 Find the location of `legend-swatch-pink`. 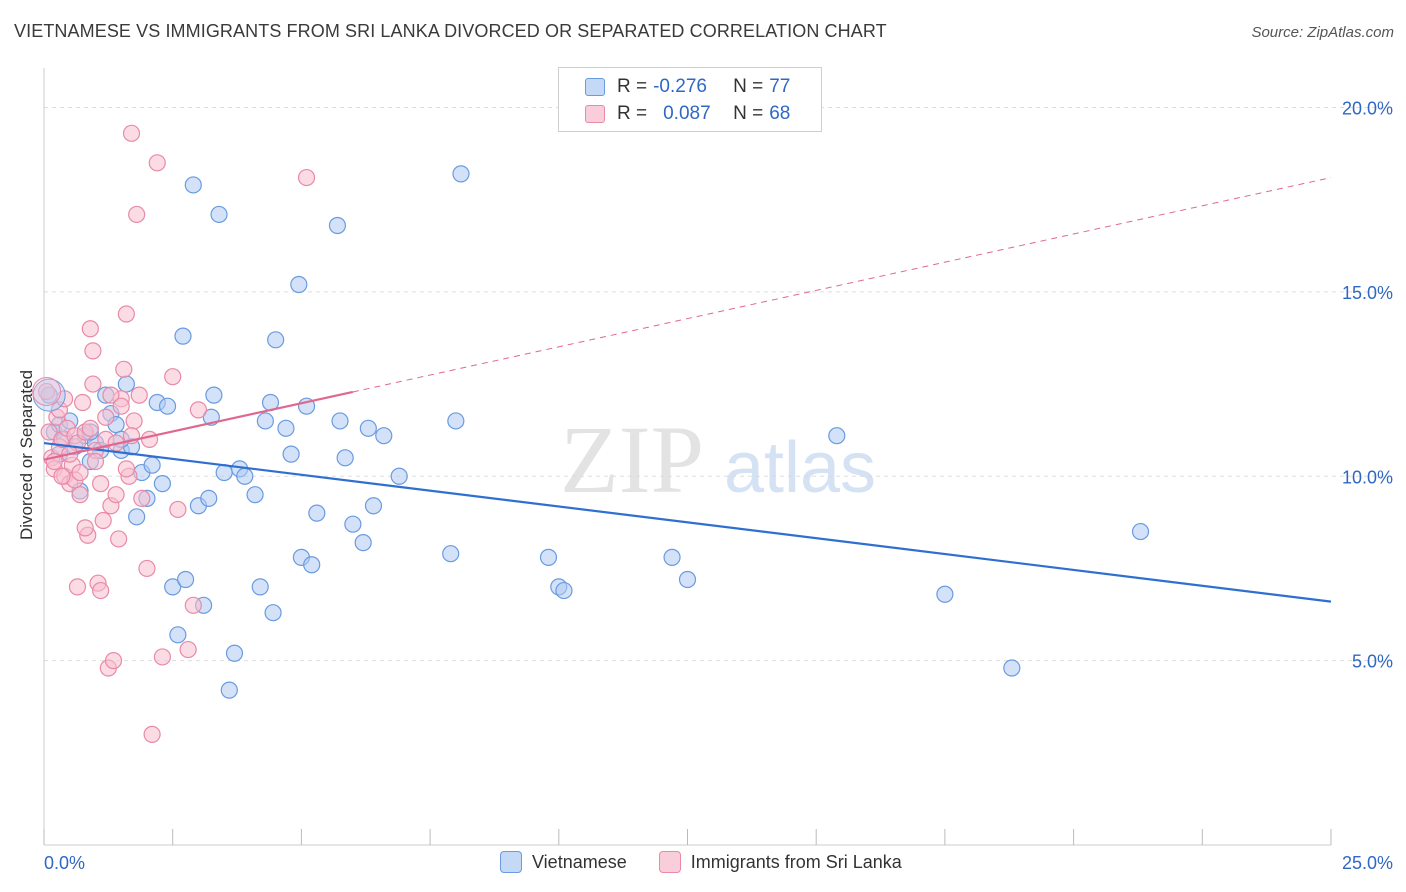

legend-swatch-pink is located at coordinates (595, 114).